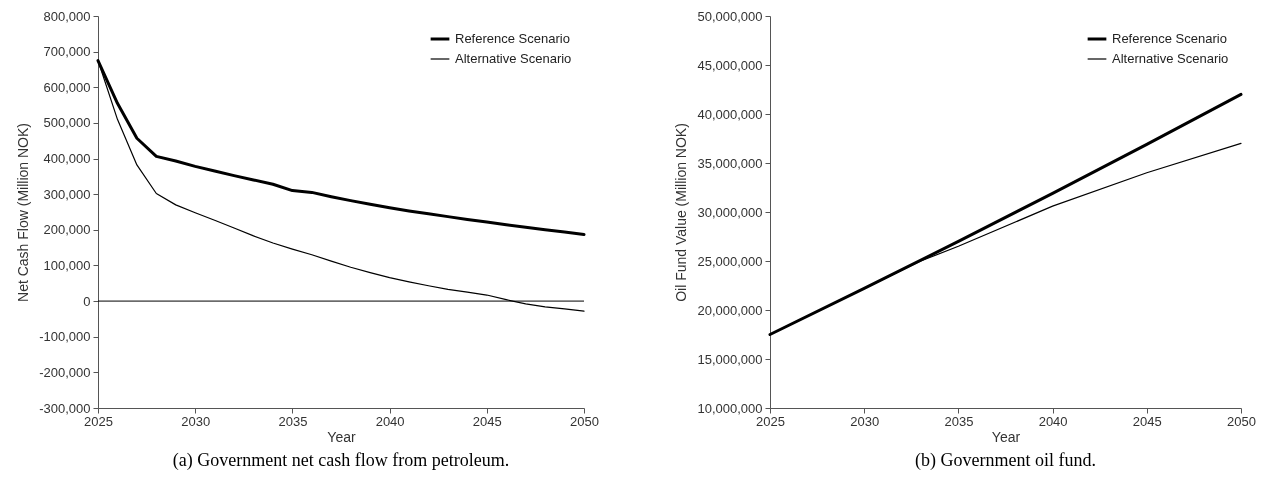  I want to click on y-tick-label: -300,000, so click(65, 408).